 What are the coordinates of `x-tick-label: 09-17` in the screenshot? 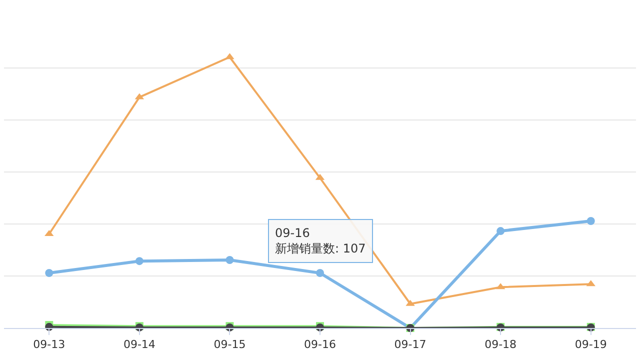 It's located at (410, 345).